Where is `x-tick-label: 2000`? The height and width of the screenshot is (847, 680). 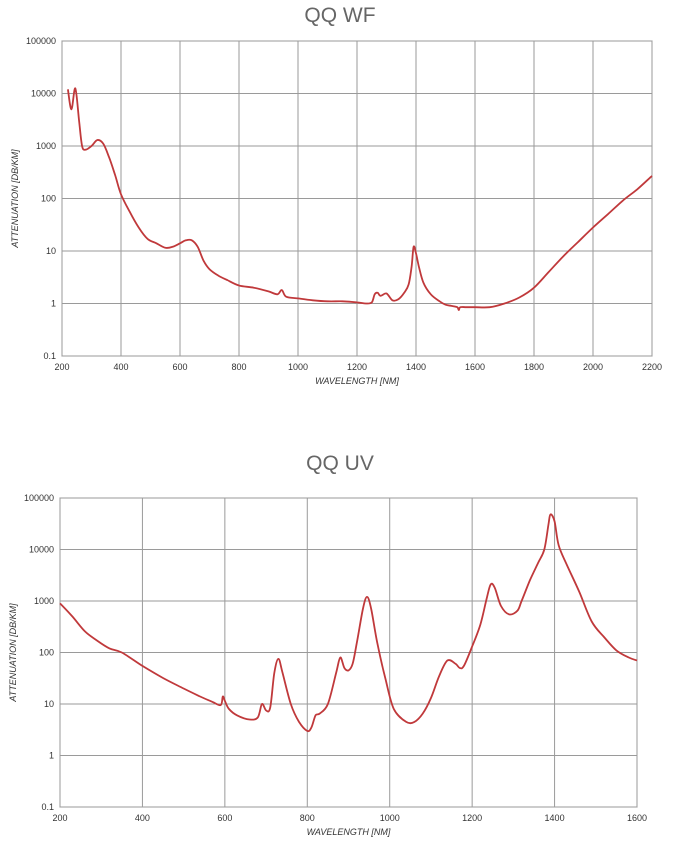 x-tick-label: 2000 is located at coordinates (593, 367).